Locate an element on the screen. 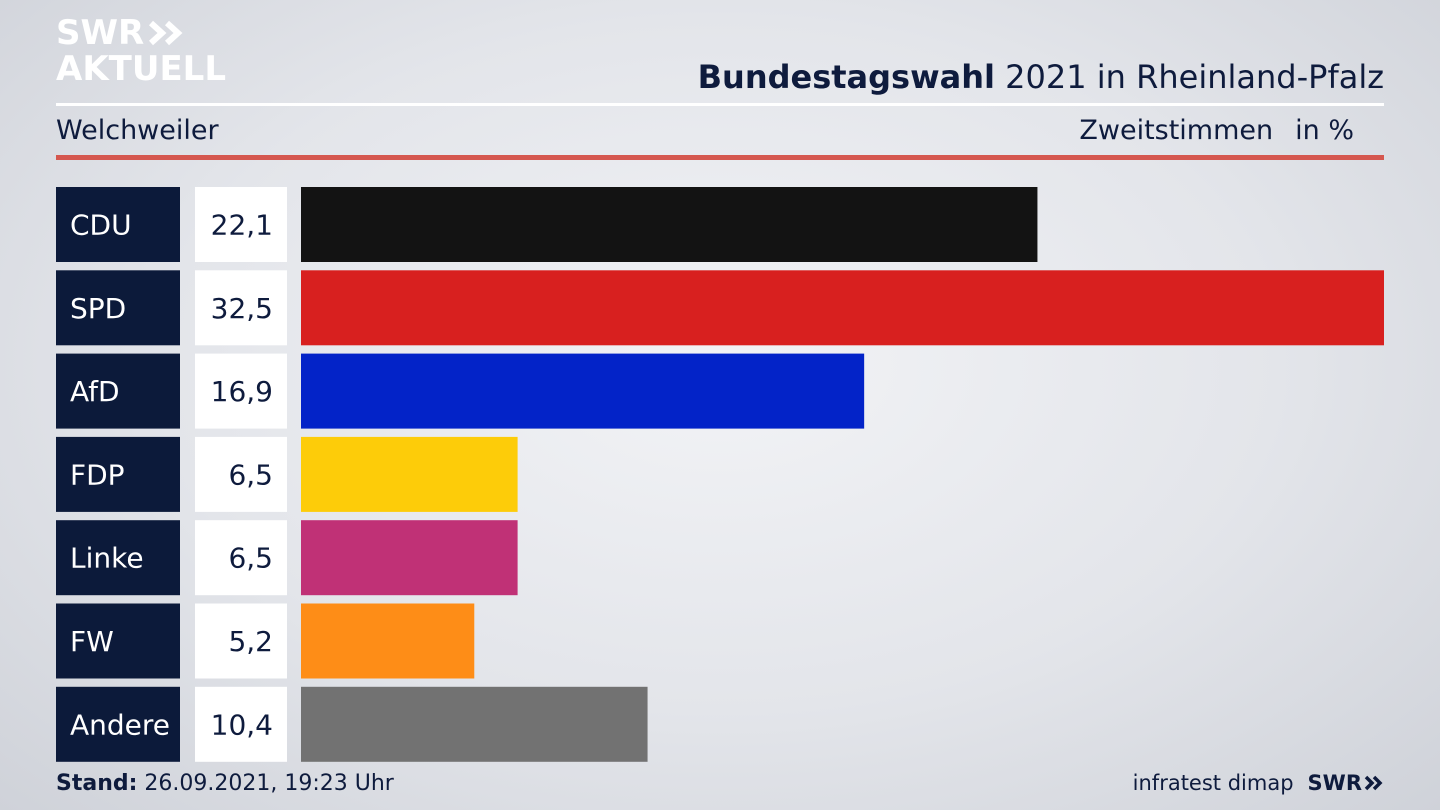  value-label-afd: 16,9 is located at coordinates (242, 391).